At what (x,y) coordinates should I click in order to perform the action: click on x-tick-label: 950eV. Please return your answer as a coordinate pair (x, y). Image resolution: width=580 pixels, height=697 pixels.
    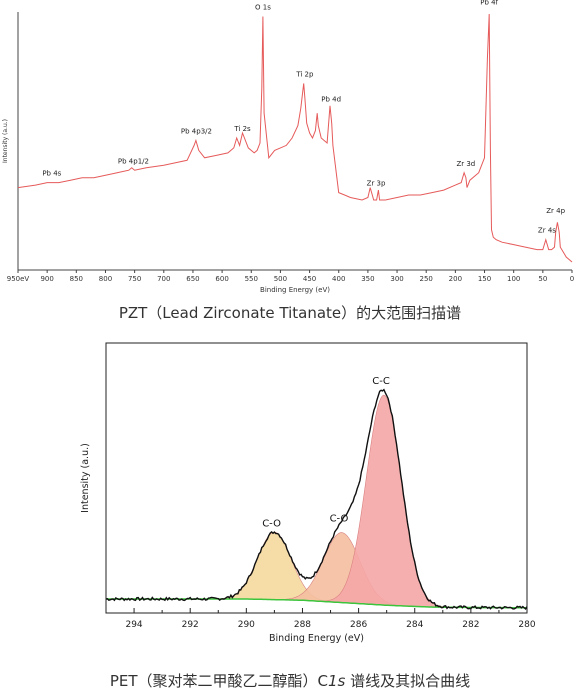
    Looking at the image, I should click on (18, 279).